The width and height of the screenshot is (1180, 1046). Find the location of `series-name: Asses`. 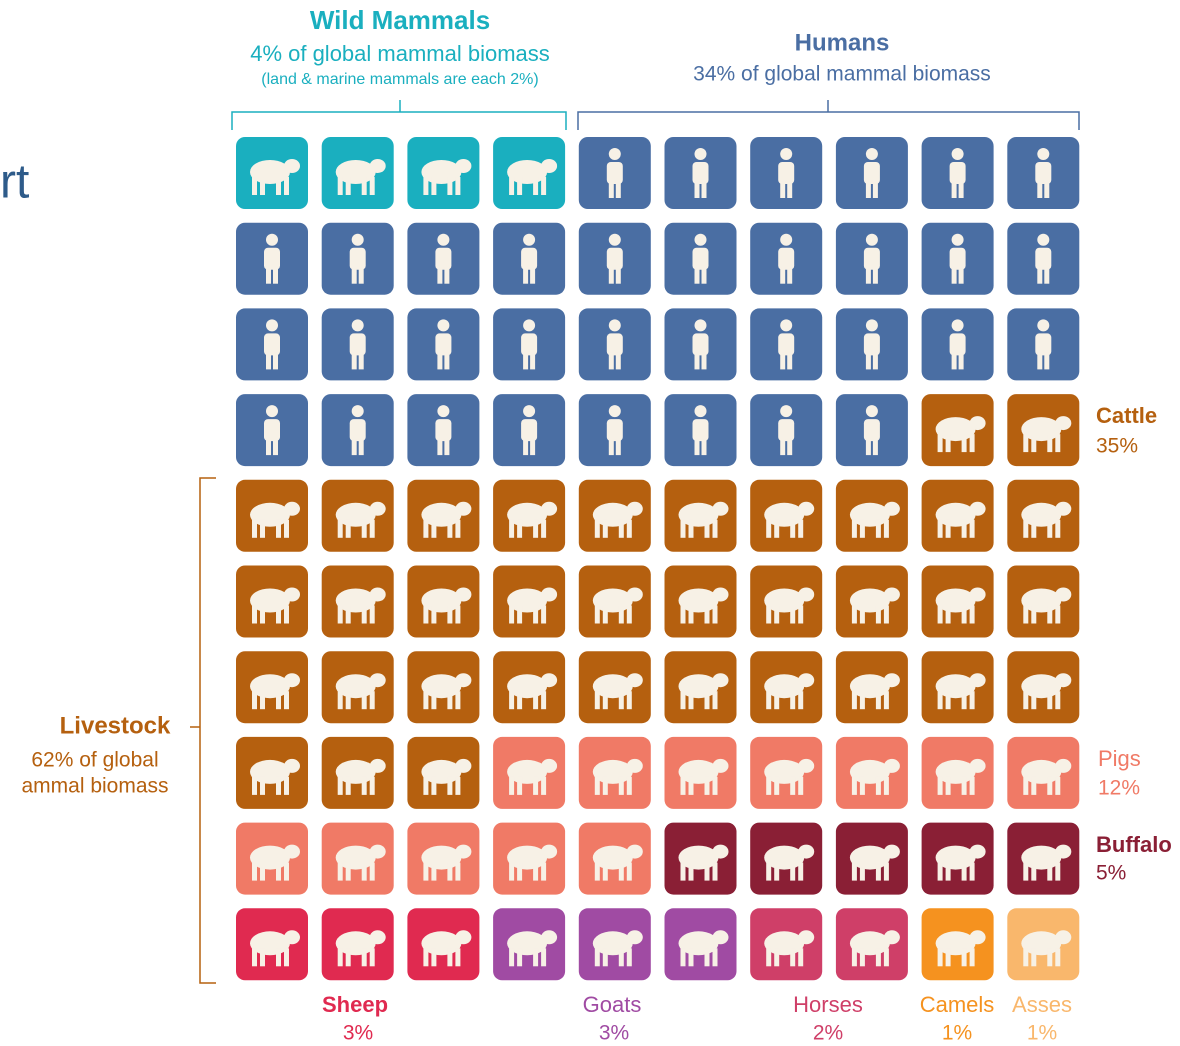

series-name: Asses is located at coordinates (1042, 1004).